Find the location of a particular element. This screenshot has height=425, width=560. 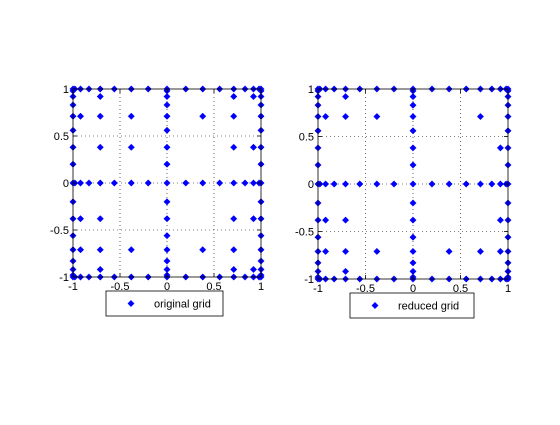

legend: original grid is located at coordinates (164, 303).